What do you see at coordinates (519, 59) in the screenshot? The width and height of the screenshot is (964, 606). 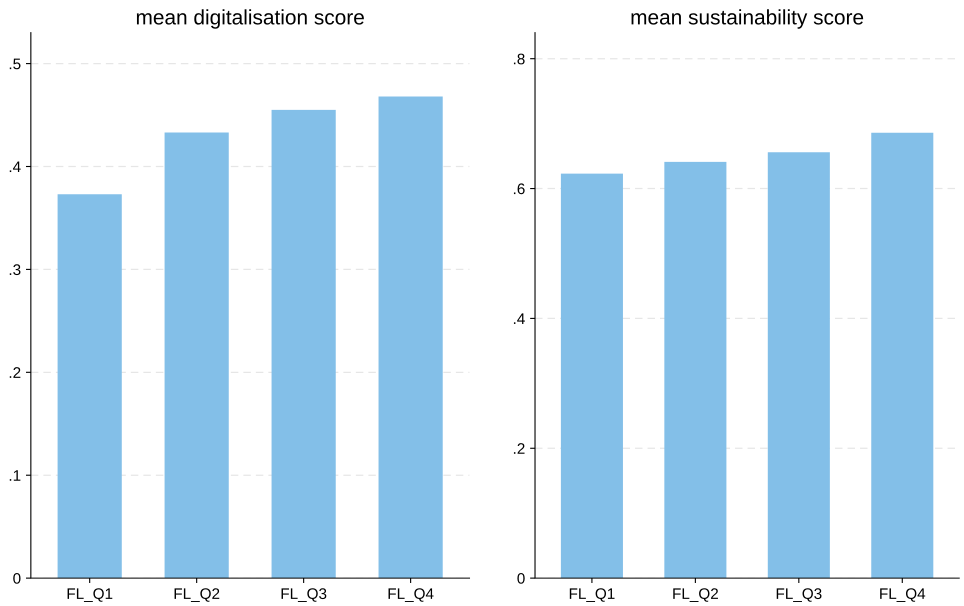 I see `y-tick-label: .8` at bounding box center [519, 59].